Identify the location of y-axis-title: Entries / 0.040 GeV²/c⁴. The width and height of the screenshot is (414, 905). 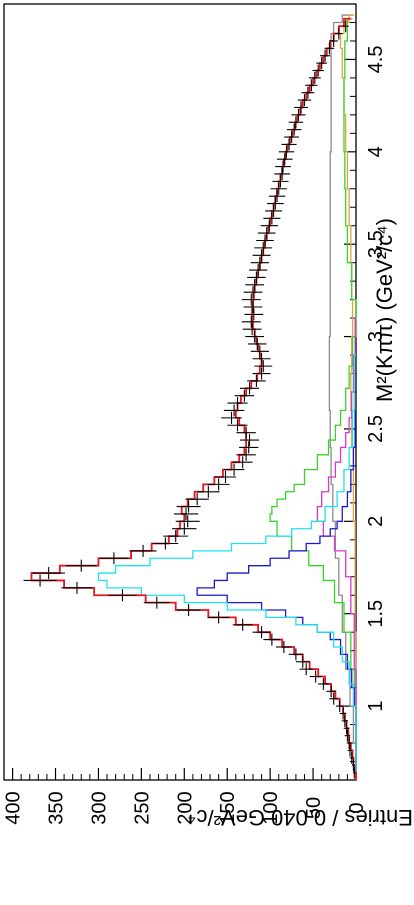
(300, 817).